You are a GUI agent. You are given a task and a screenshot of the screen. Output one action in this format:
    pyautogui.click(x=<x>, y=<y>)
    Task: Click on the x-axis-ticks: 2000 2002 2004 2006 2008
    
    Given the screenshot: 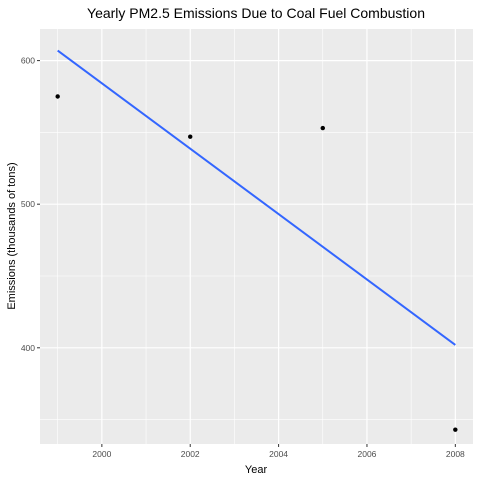 What is the action you would take?
    pyautogui.click(x=278, y=451)
    